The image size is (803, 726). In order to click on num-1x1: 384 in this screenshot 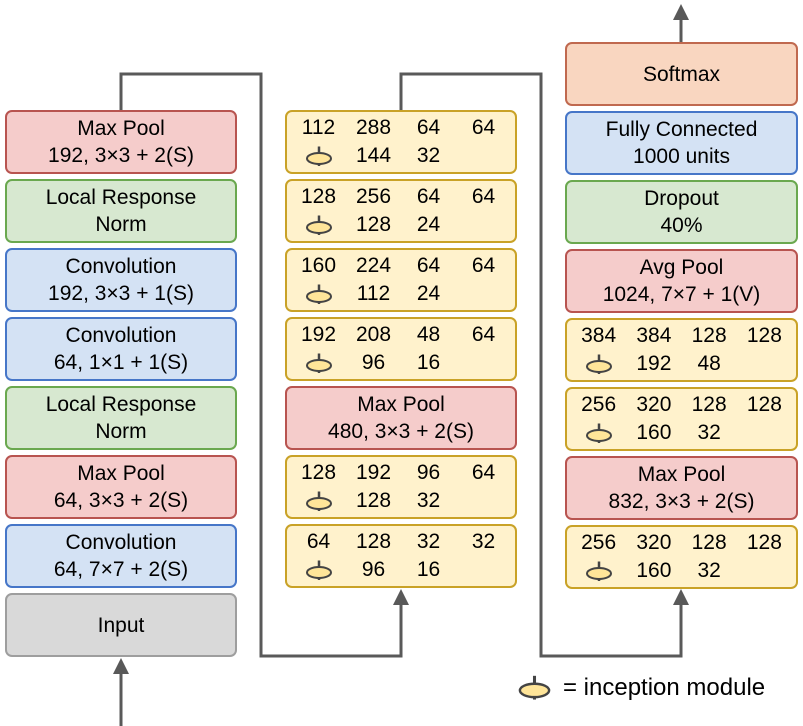, I will do `click(599, 335)`.